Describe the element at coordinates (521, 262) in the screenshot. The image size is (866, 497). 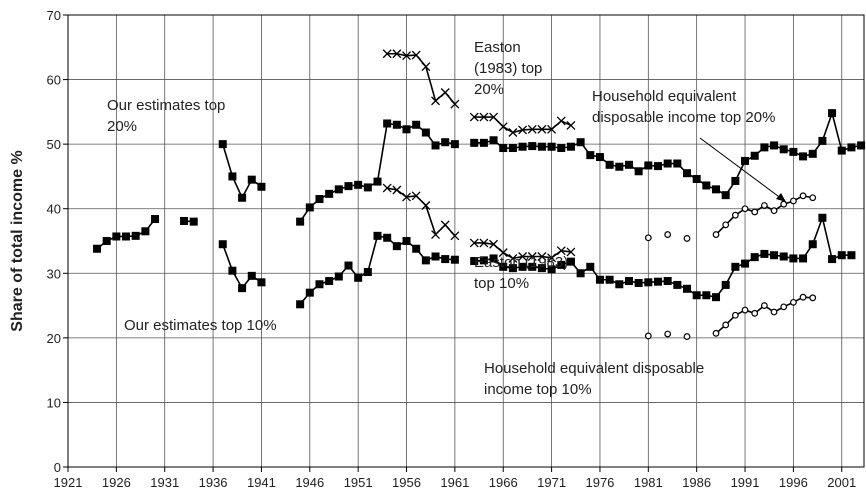
I see `annotation: Easton (1983)` at that location.